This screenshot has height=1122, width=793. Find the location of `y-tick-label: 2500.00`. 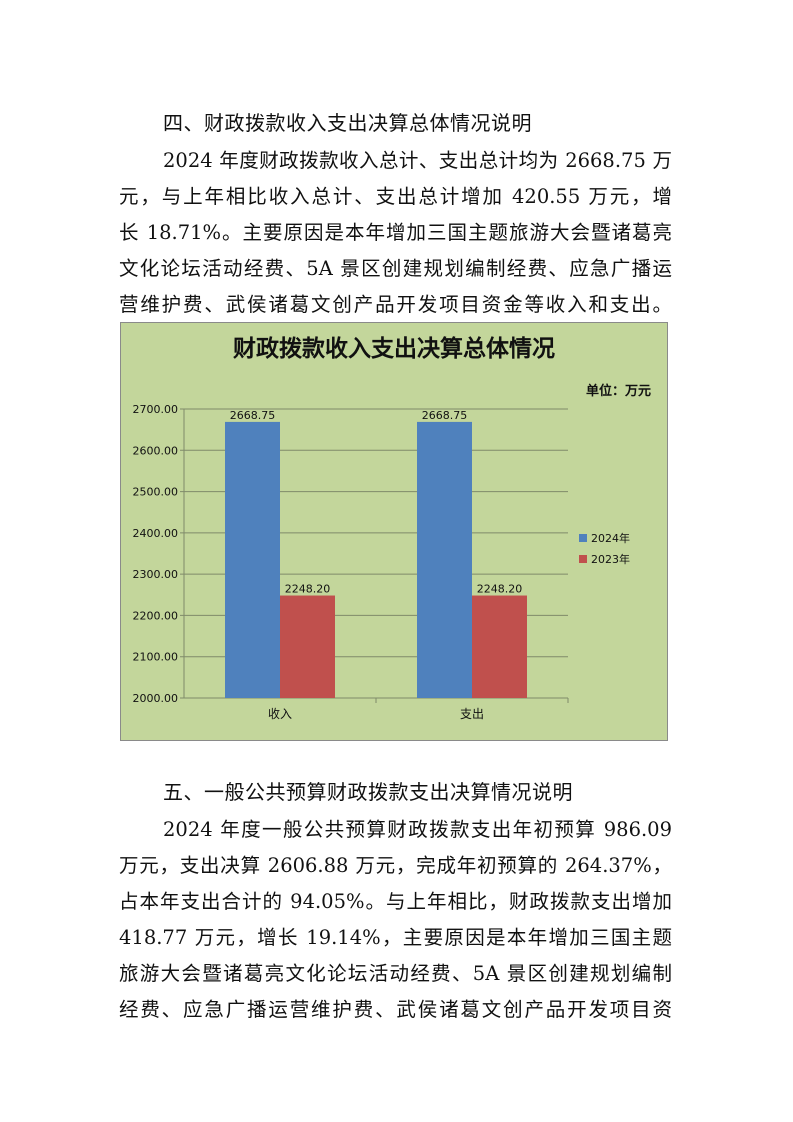

y-tick-label: 2500.00 is located at coordinates (156, 492).